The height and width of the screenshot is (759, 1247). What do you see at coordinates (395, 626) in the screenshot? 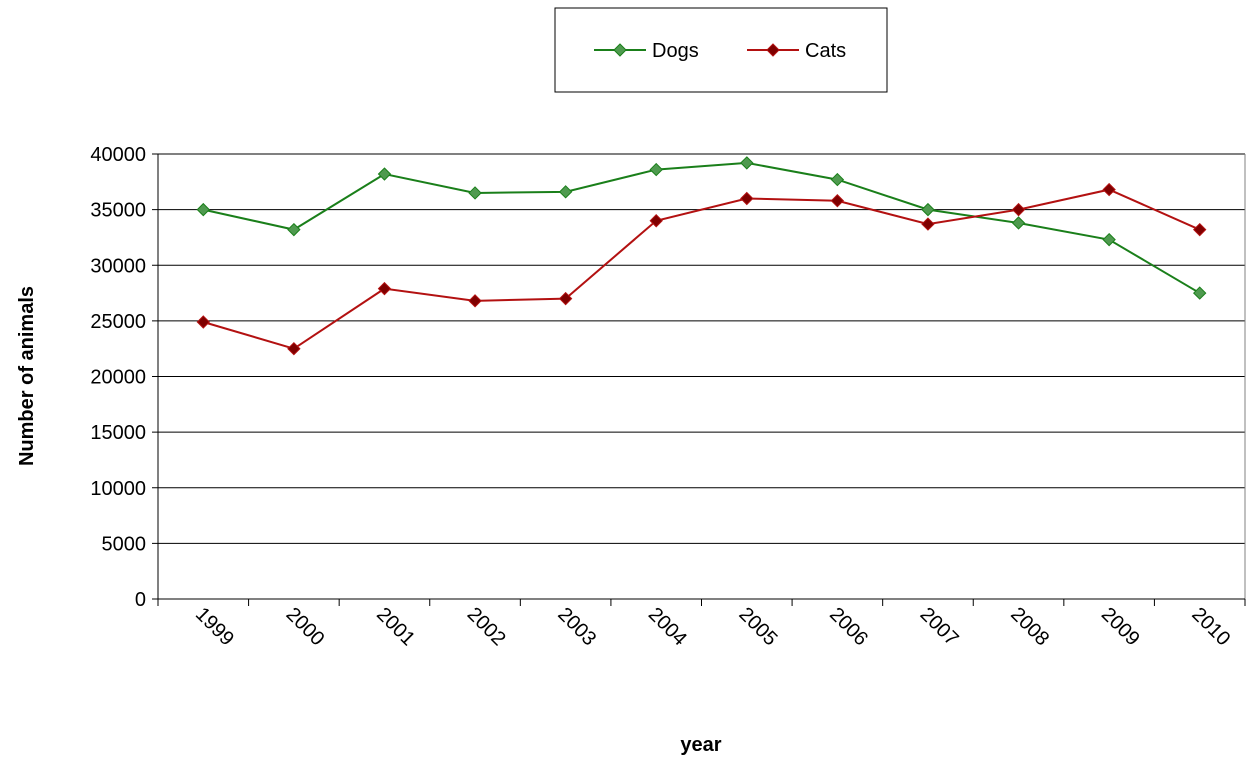
I see `x-tick-label-2001: 2001` at bounding box center [395, 626].